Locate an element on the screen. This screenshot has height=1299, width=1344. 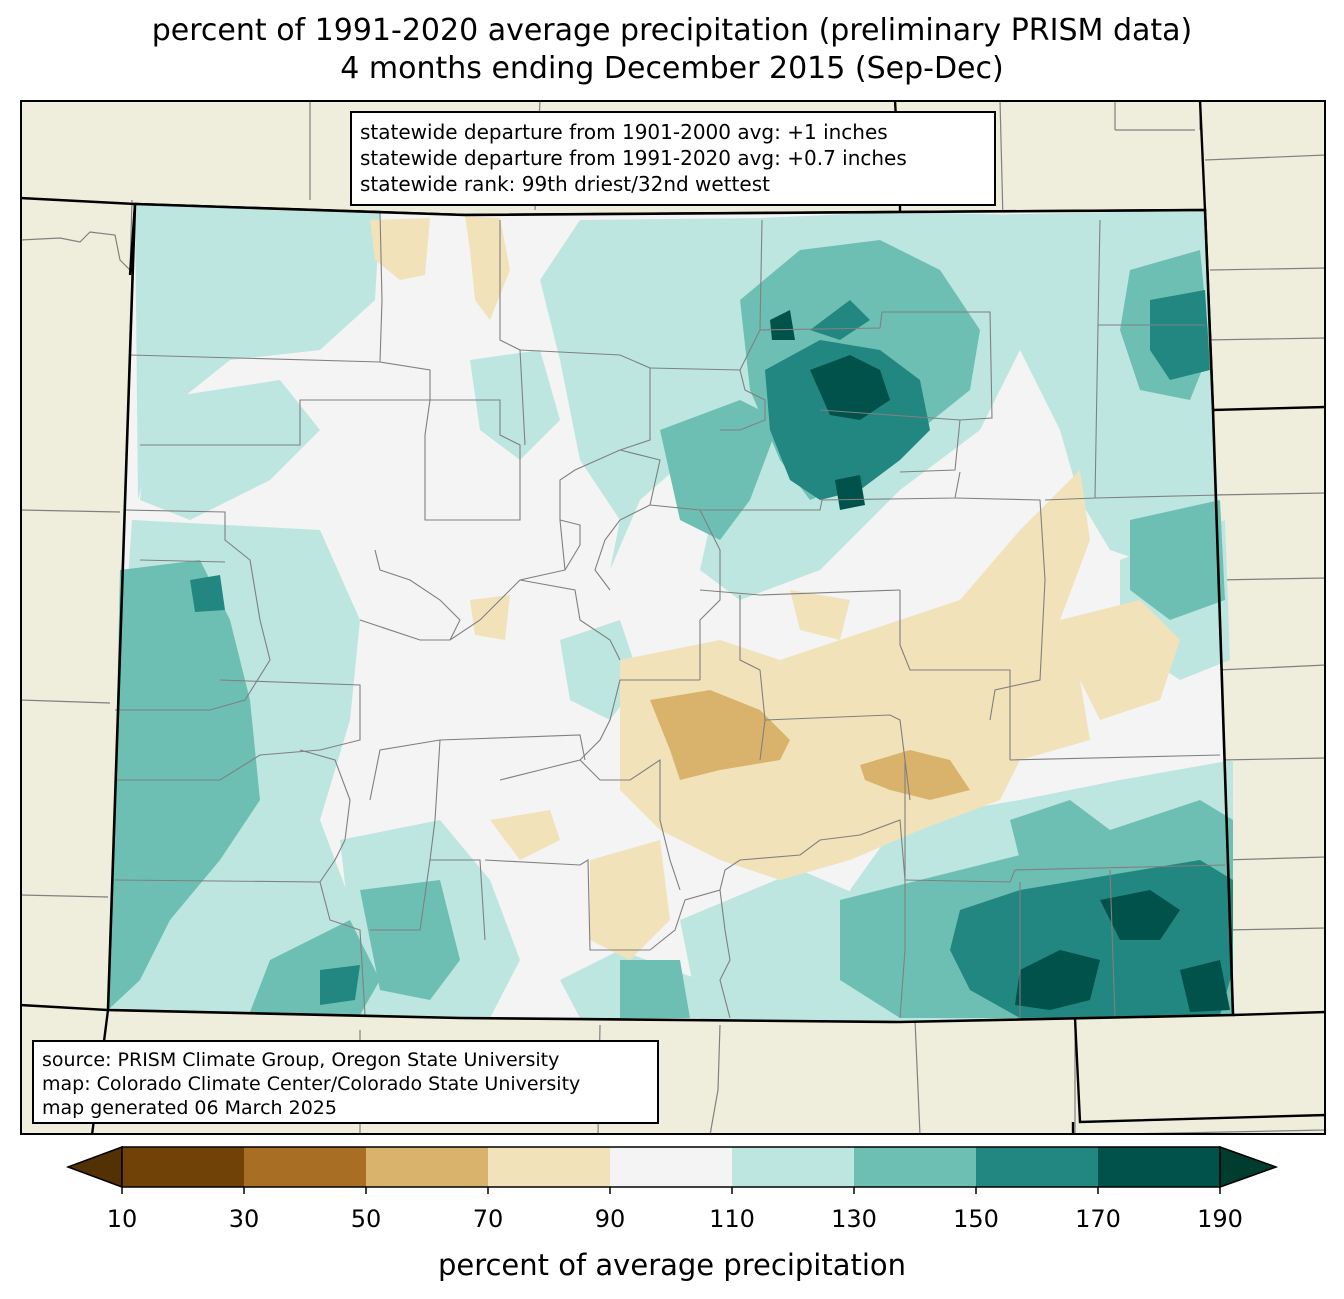
colorbar-over-arrow is located at coordinates (1249, 1167).